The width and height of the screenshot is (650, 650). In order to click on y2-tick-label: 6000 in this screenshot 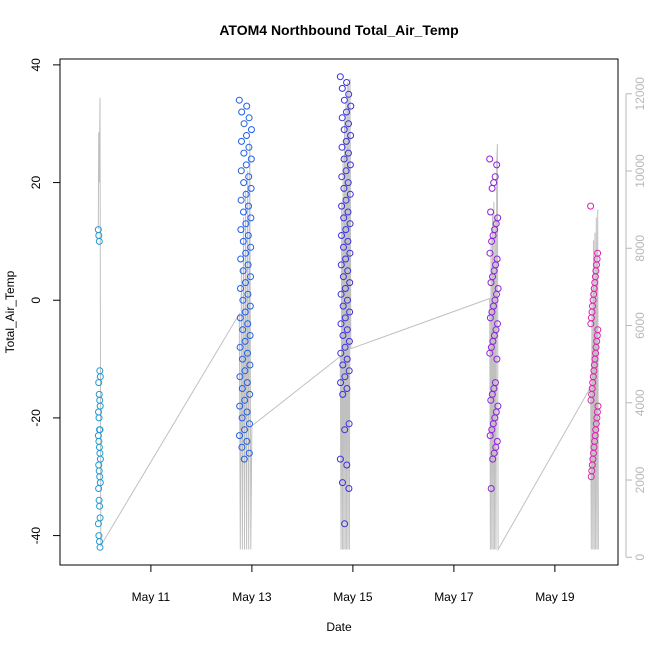, I will do `click(640, 325)`.